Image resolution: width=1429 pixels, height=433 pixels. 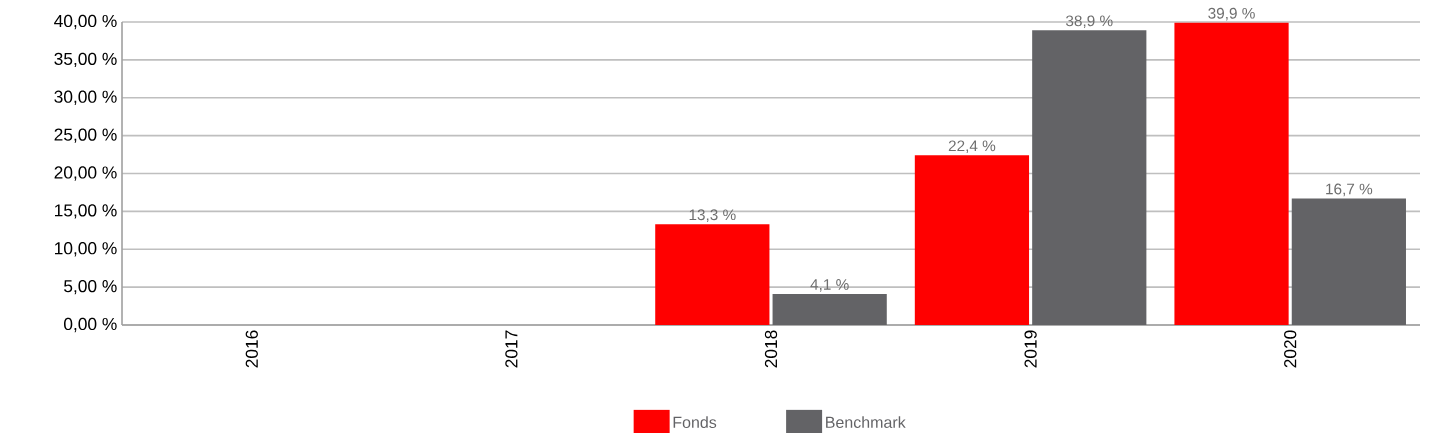 I want to click on y-tick-label: 20,00 %, so click(x=85, y=173).